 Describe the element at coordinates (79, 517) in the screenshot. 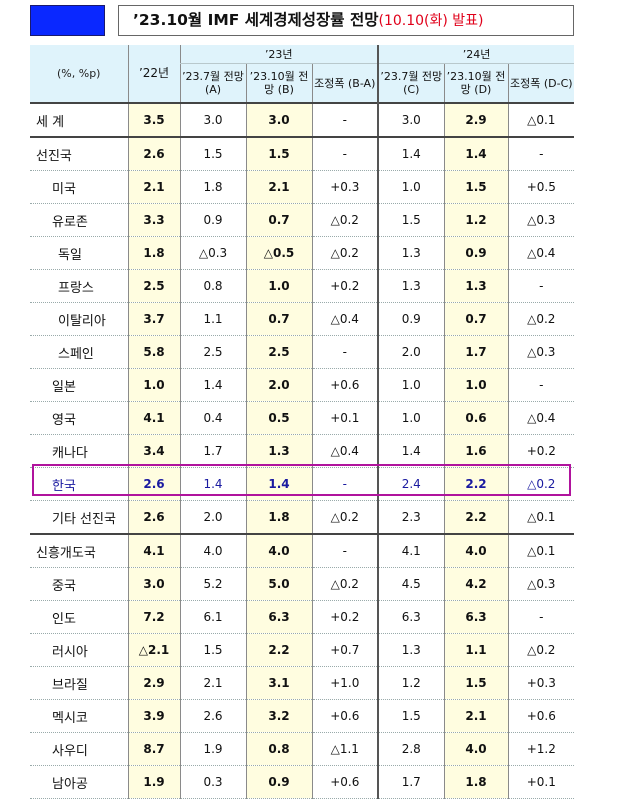

I see `row-label: 기타 선진국` at that location.